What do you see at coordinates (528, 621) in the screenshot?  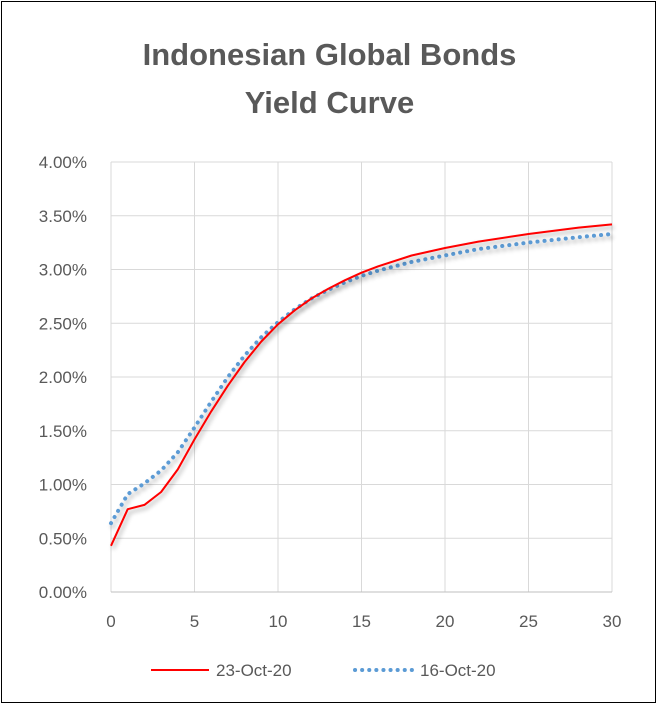 I see `x-tick-label: 25` at bounding box center [528, 621].